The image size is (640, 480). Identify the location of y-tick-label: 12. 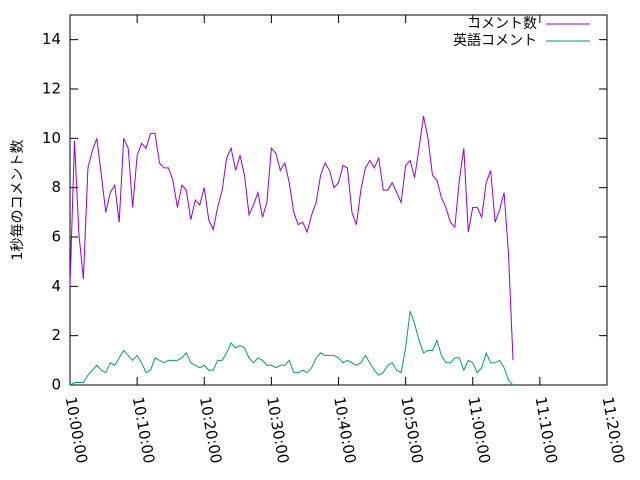
(51, 89).